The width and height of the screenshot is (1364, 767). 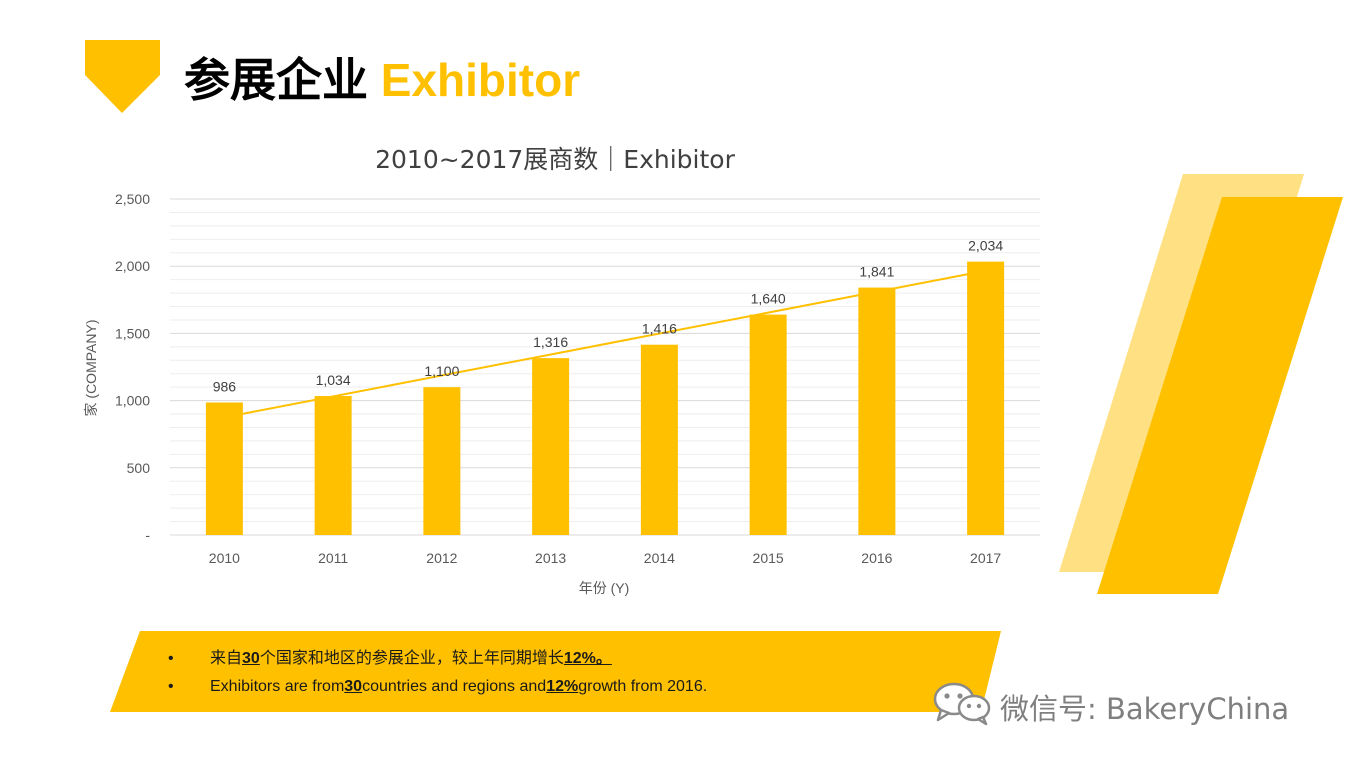 What do you see at coordinates (132, 333) in the screenshot?
I see `y-tick-label: 1,500` at bounding box center [132, 333].